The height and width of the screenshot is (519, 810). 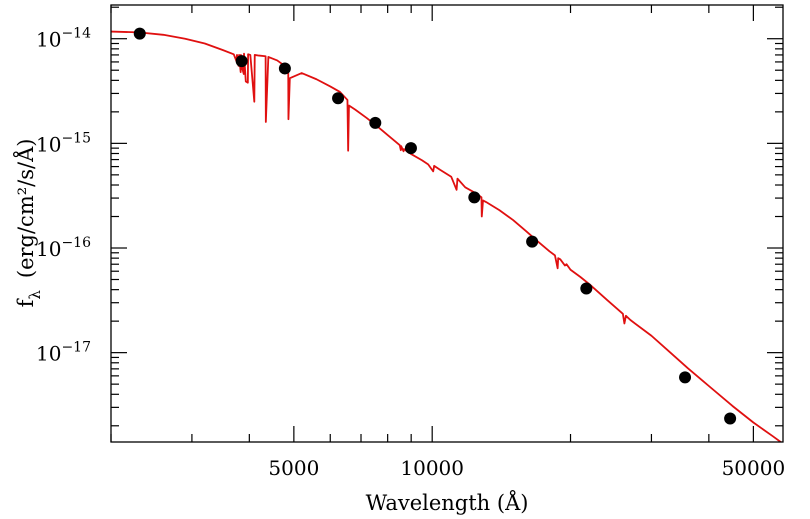 I want to click on x-axis-label: Wavelength (Å), so click(x=447, y=502).